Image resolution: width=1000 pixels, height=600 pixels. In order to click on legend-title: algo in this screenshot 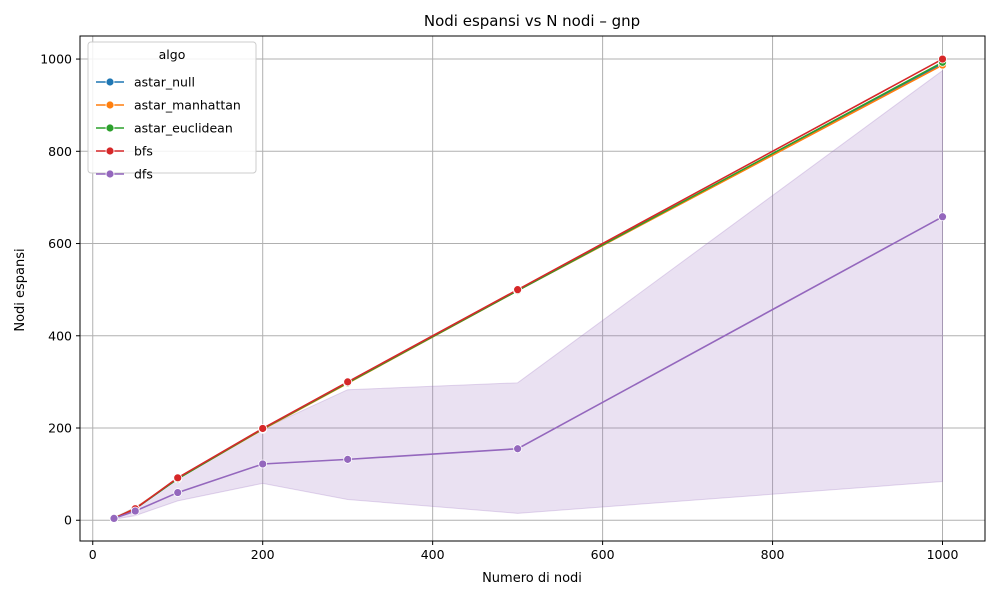, I will do `click(172, 54)`.